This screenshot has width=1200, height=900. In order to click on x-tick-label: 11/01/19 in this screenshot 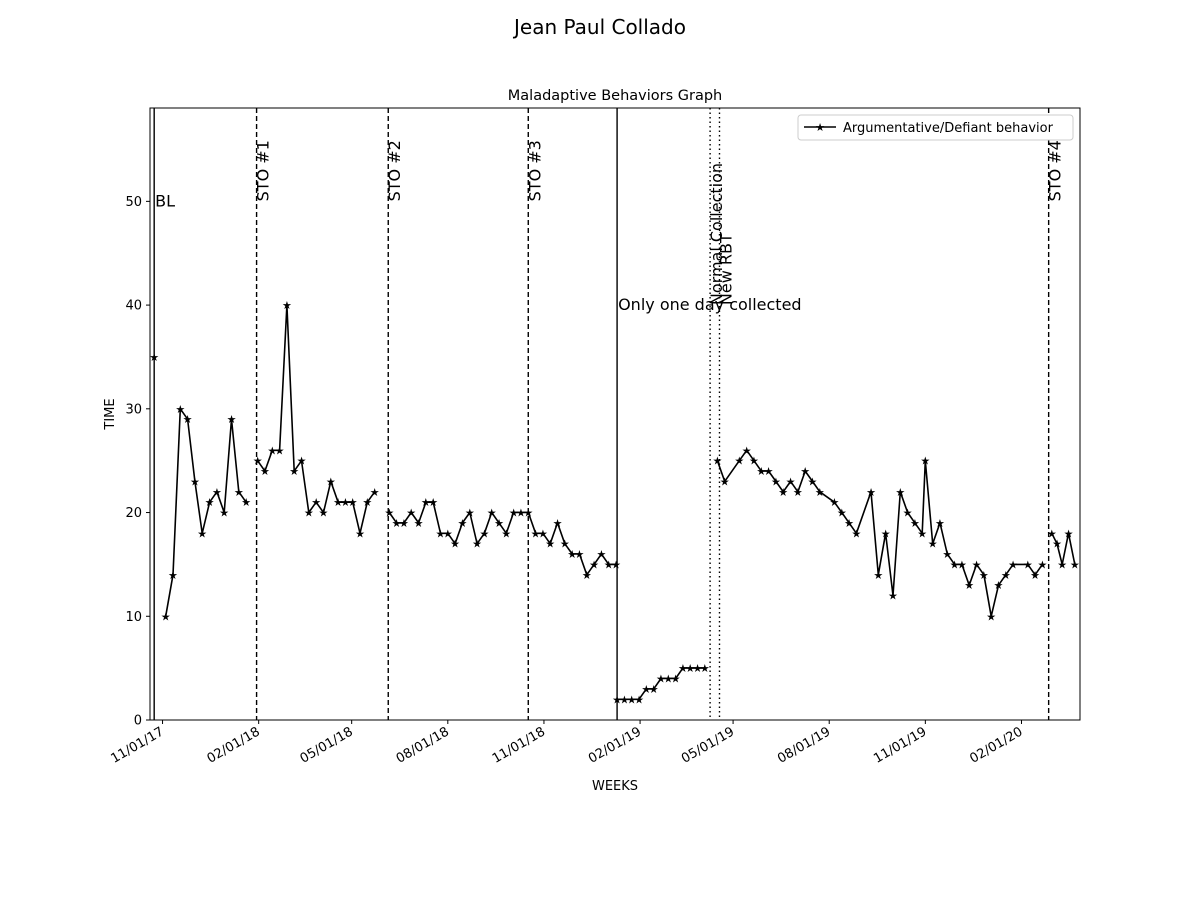, I will do `click(900, 745)`.